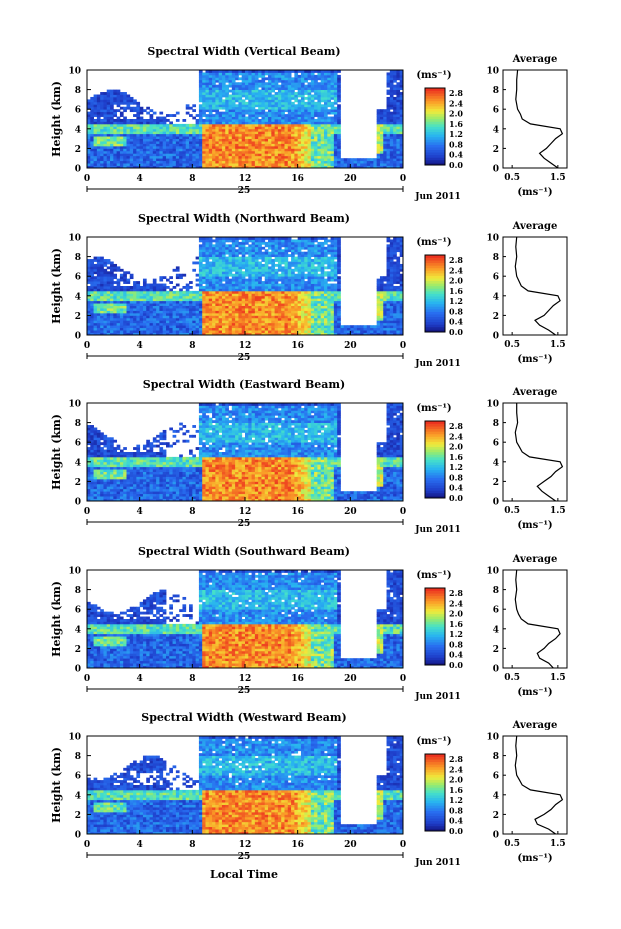  Describe the element at coordinates (496, 130) in the screenshot. I see `average-y-tick-label: 4` at that location.